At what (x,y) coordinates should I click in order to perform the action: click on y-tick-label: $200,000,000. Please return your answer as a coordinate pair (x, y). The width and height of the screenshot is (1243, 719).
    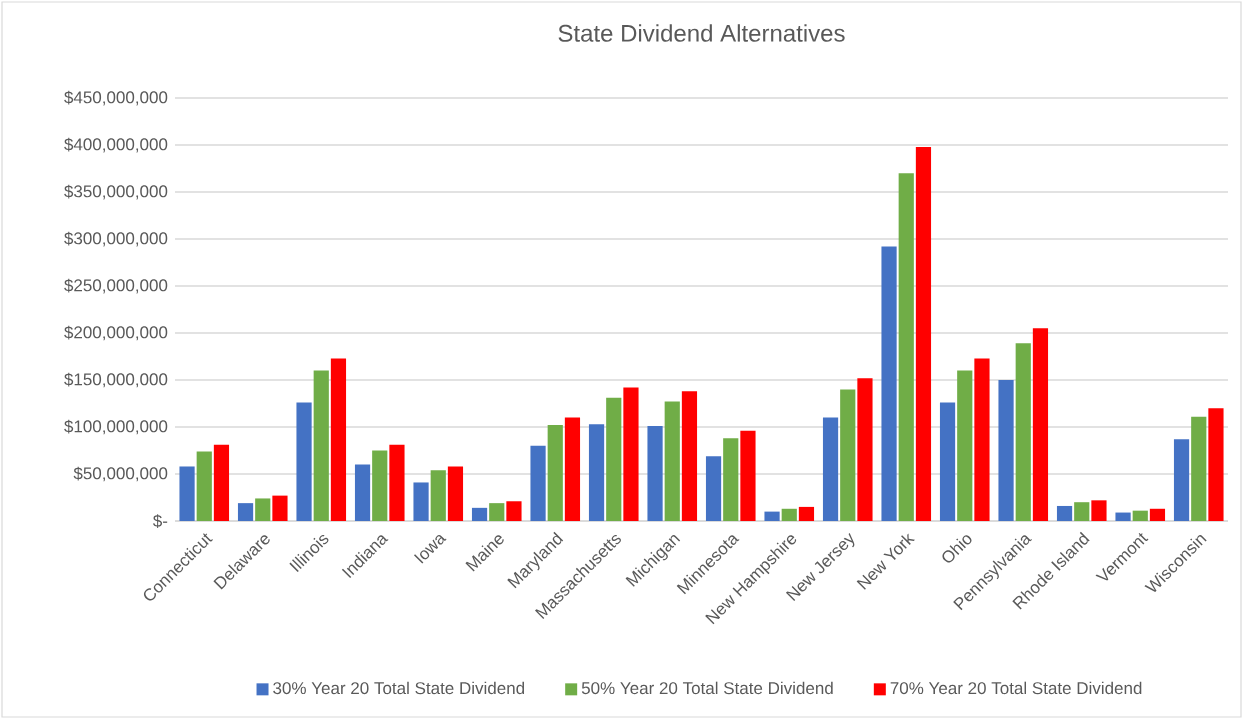
    Looking at the image, I should click on (116, 333).